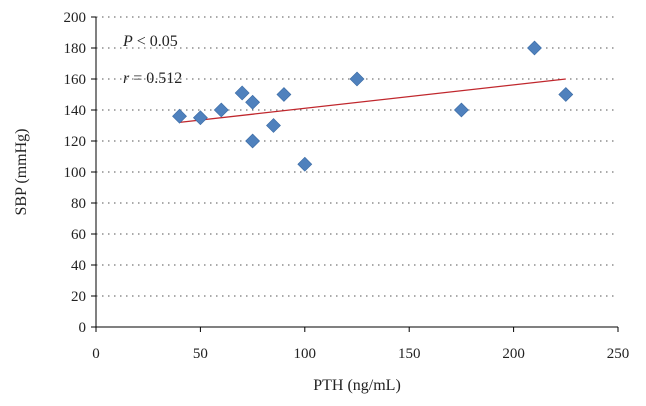  I want to click on p-symbol: P, so click(127, 41).